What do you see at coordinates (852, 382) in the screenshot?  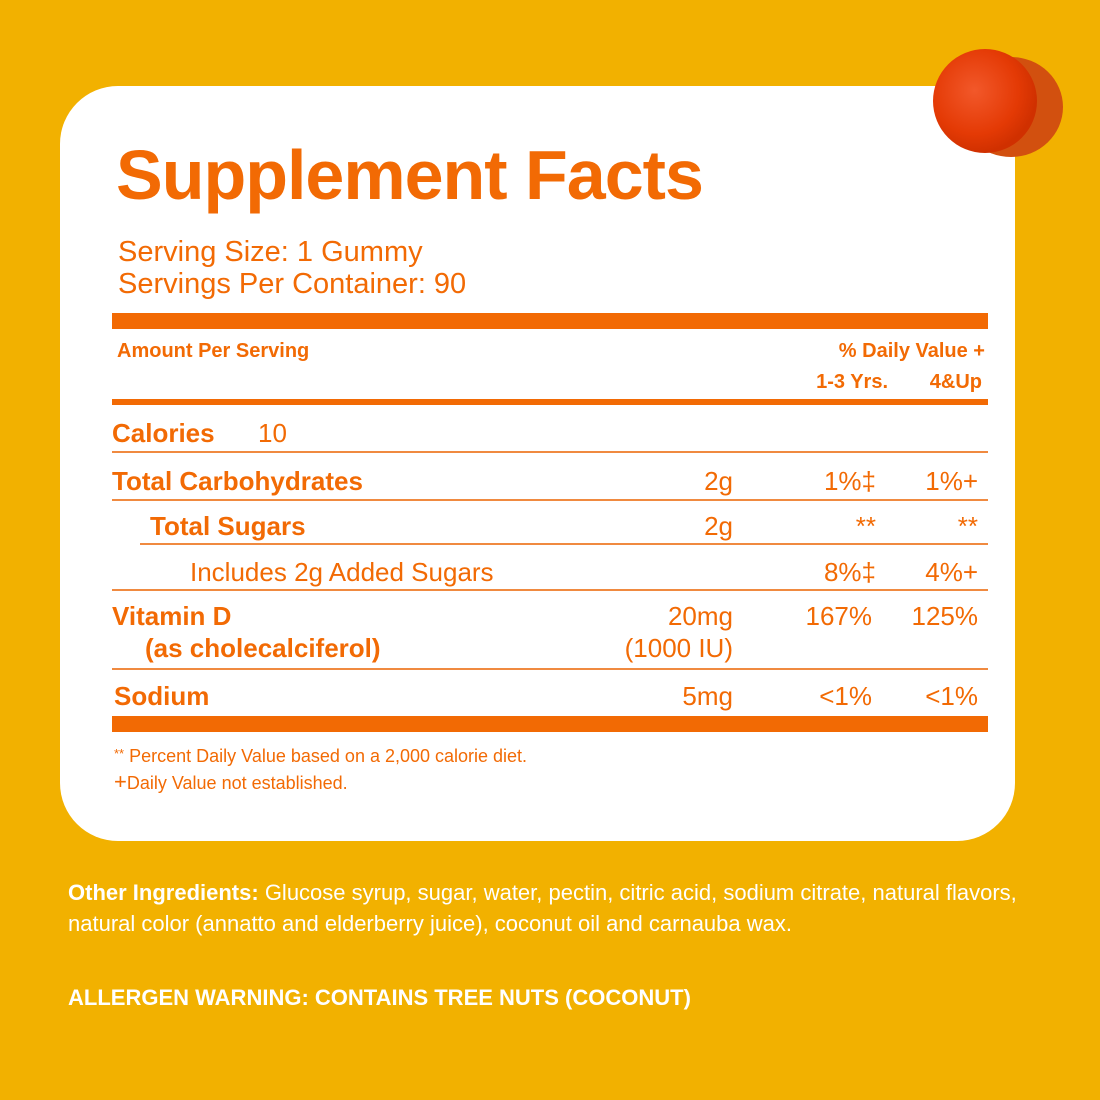 I see `col-header-1-3: 1-3 Yrs.` at bounding box center [852, 382].